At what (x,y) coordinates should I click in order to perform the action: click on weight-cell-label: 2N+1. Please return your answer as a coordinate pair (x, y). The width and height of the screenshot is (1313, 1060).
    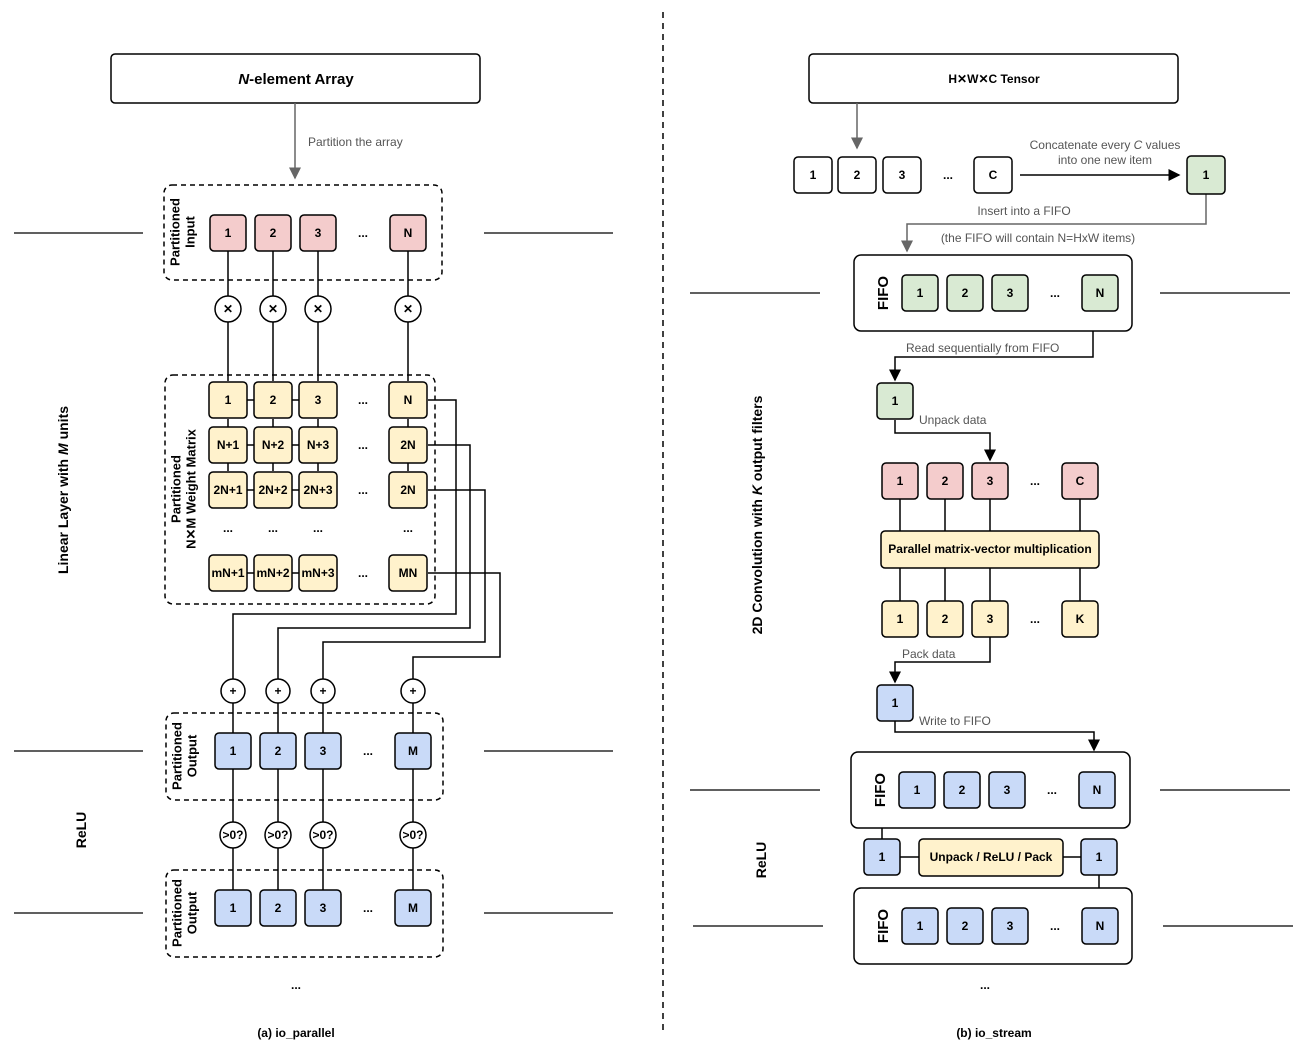
    Looking at the image, I should click on (227, 490).